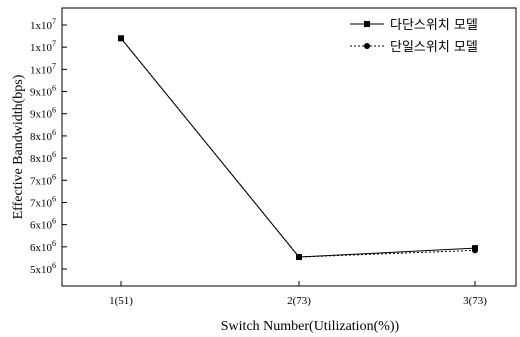 The image size is (520, 337). Describe the element at coordinates (18, 146) in the screenshot. I see `y-axis-title: Effective Bandwidth(bps)` at that location.